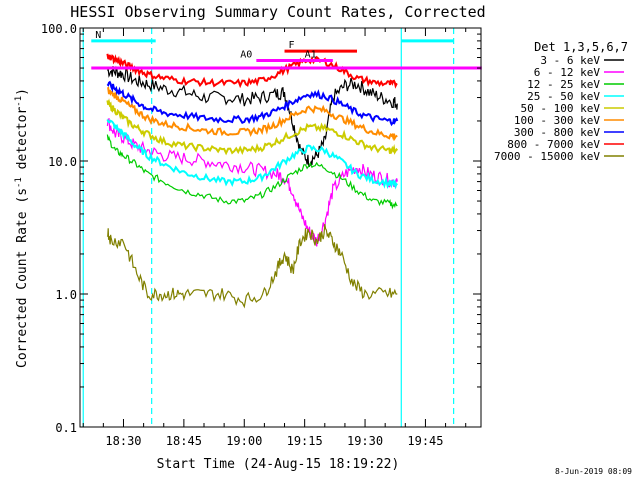 The width and height of the screenshot is (640, 480). Describe the element at coordinates (365, 441) in the screenshot. I see `x-tick-label: 19:30` at that location.